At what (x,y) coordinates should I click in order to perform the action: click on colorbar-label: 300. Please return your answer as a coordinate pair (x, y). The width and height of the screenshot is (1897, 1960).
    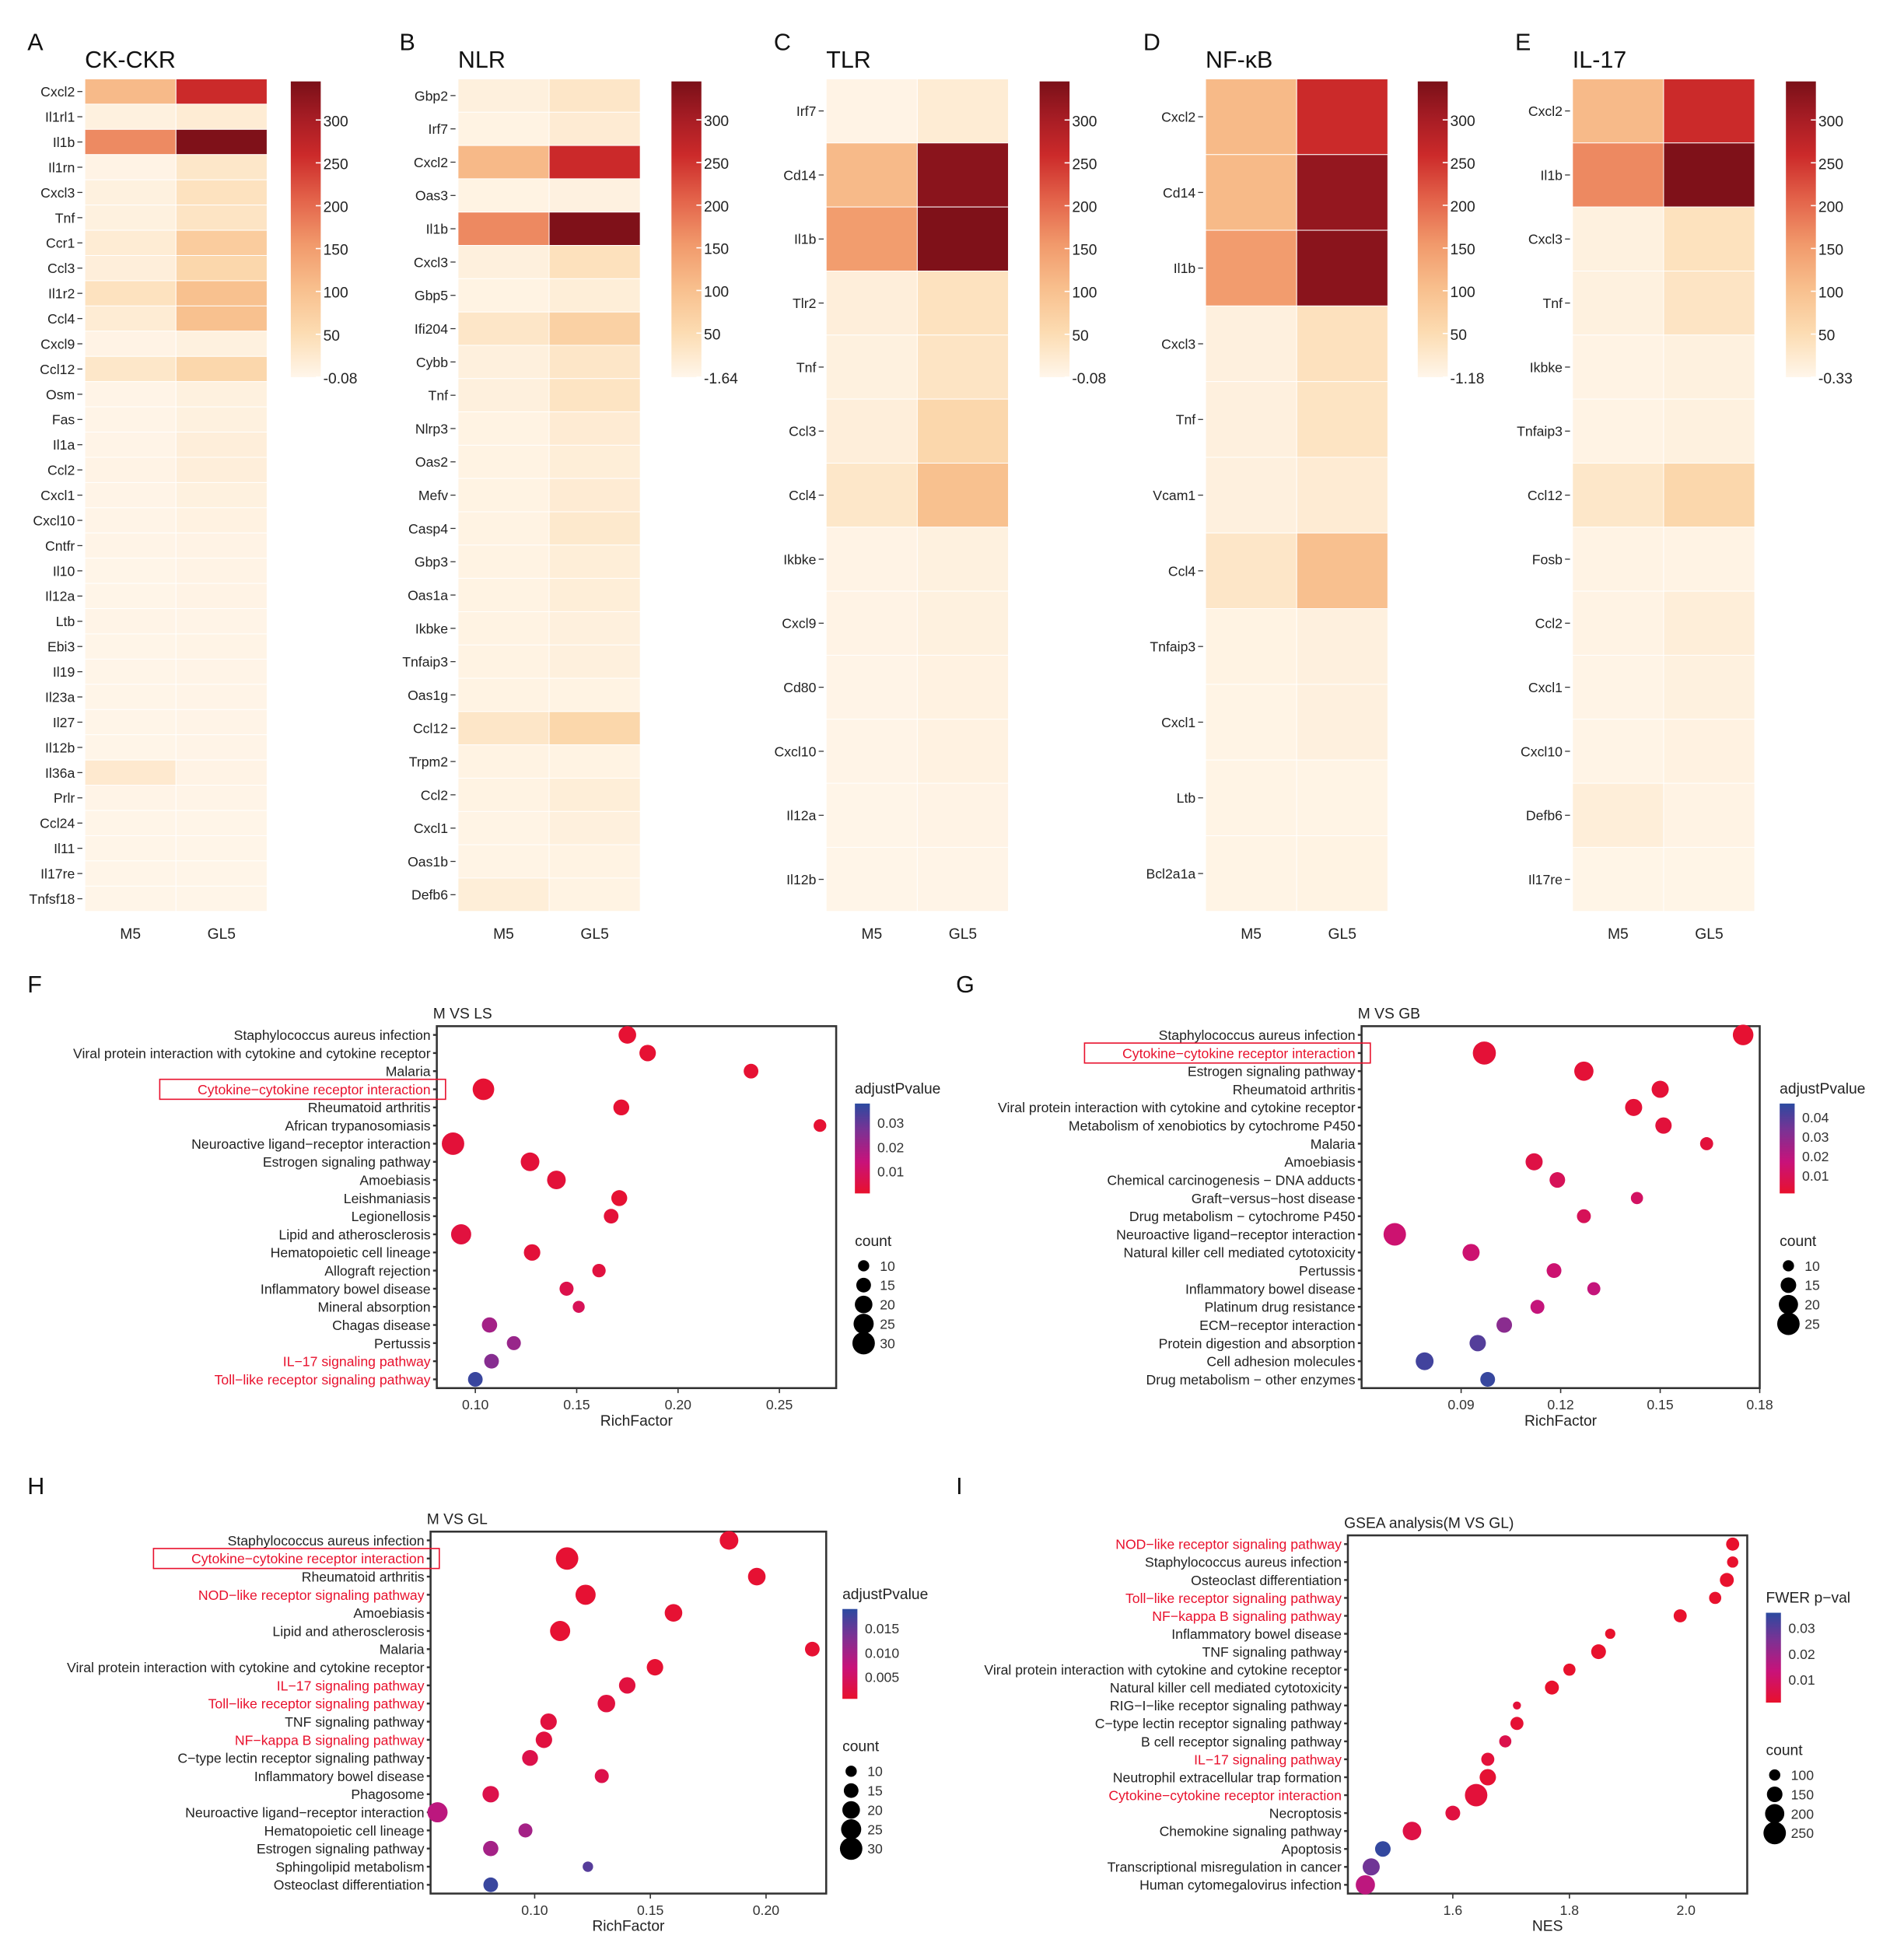
    Looking at the image, I should click on (1084, 122).